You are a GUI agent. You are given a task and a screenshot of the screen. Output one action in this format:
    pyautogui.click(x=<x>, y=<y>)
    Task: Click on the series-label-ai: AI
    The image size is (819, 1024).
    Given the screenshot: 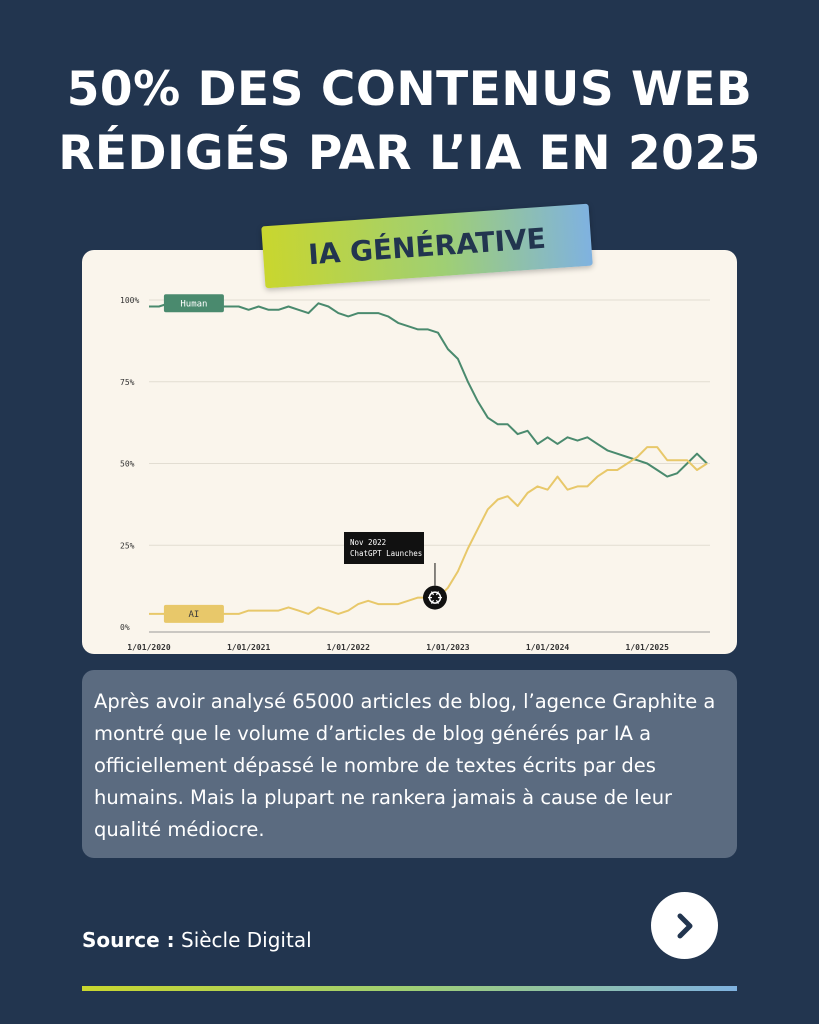 What is the action you would take?
    pyautogui.click(x=193, y=613)
    